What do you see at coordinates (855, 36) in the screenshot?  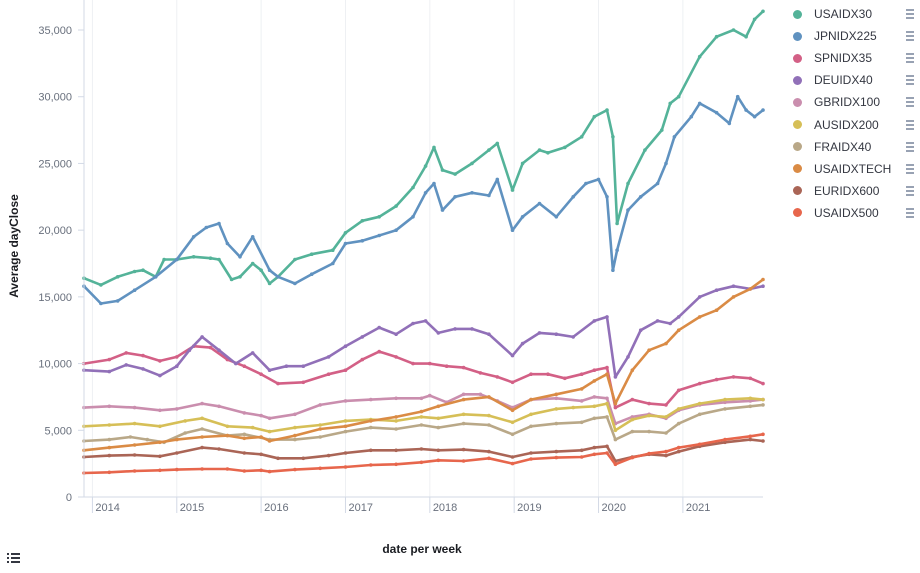 I see `legend-item-jpnidx225: JPNIDX225` at bounding box center [855, 36].